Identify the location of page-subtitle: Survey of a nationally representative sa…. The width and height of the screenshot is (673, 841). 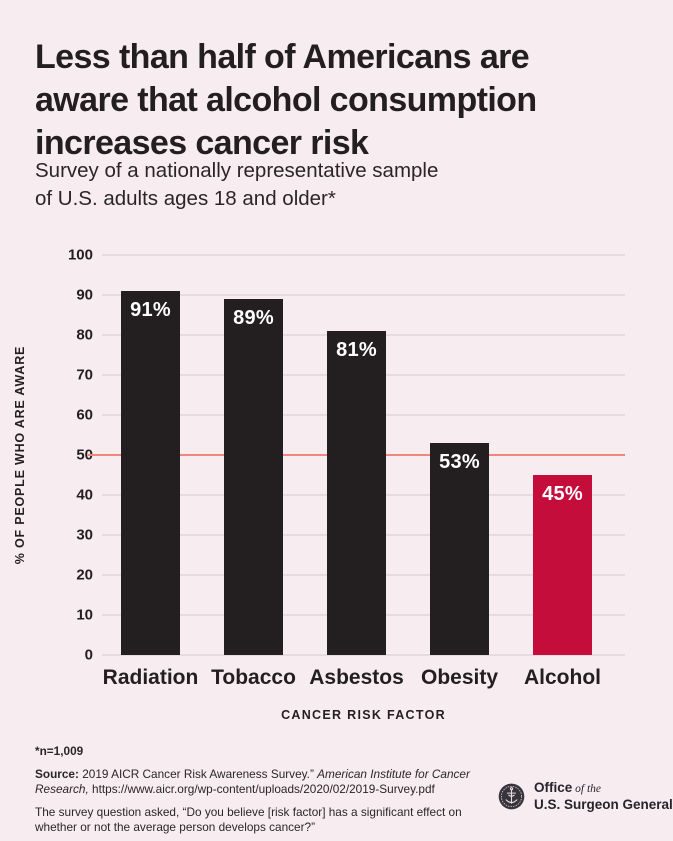
(335, 185).